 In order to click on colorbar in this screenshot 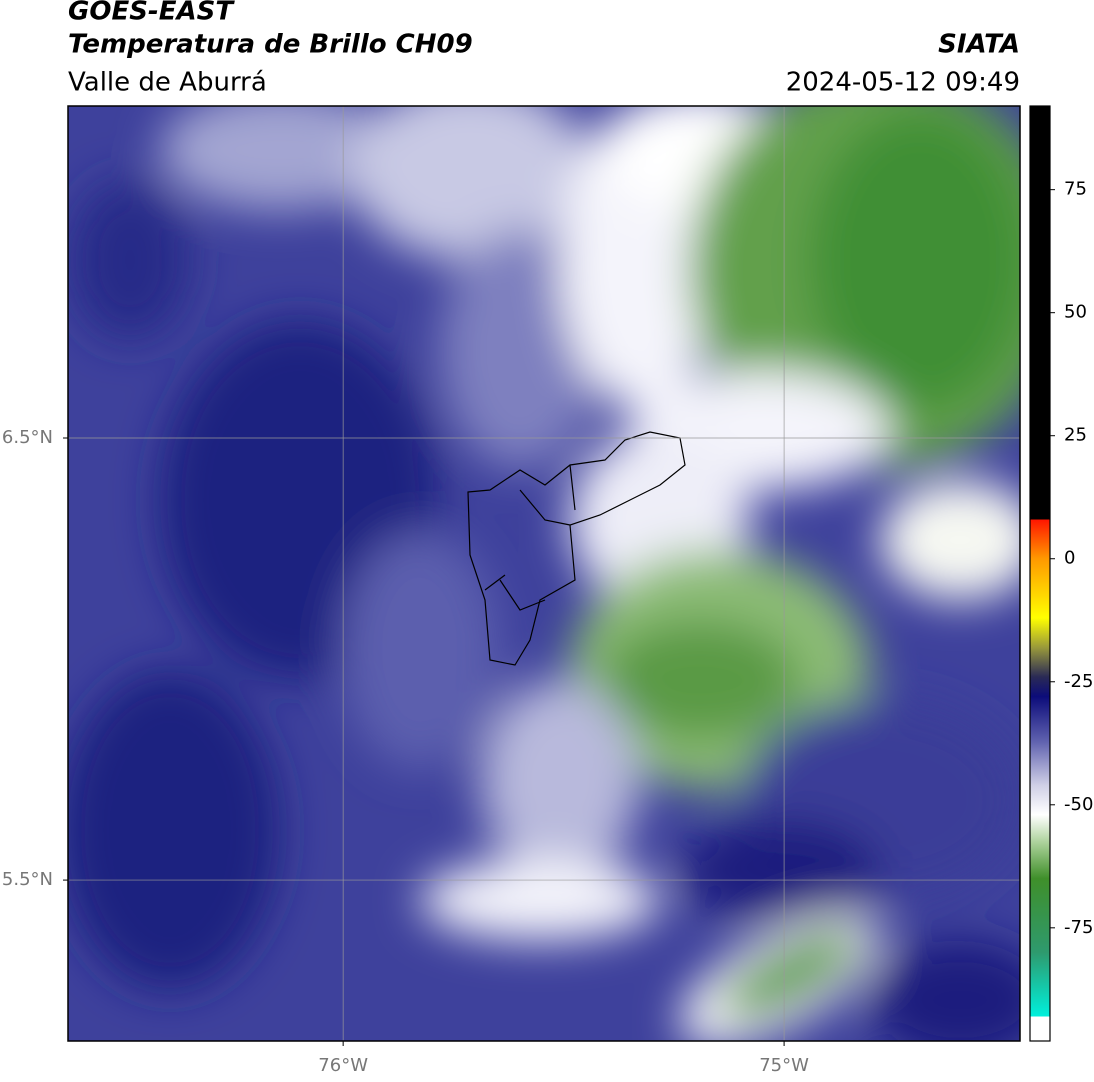, I will do `click(1040, 573)`.